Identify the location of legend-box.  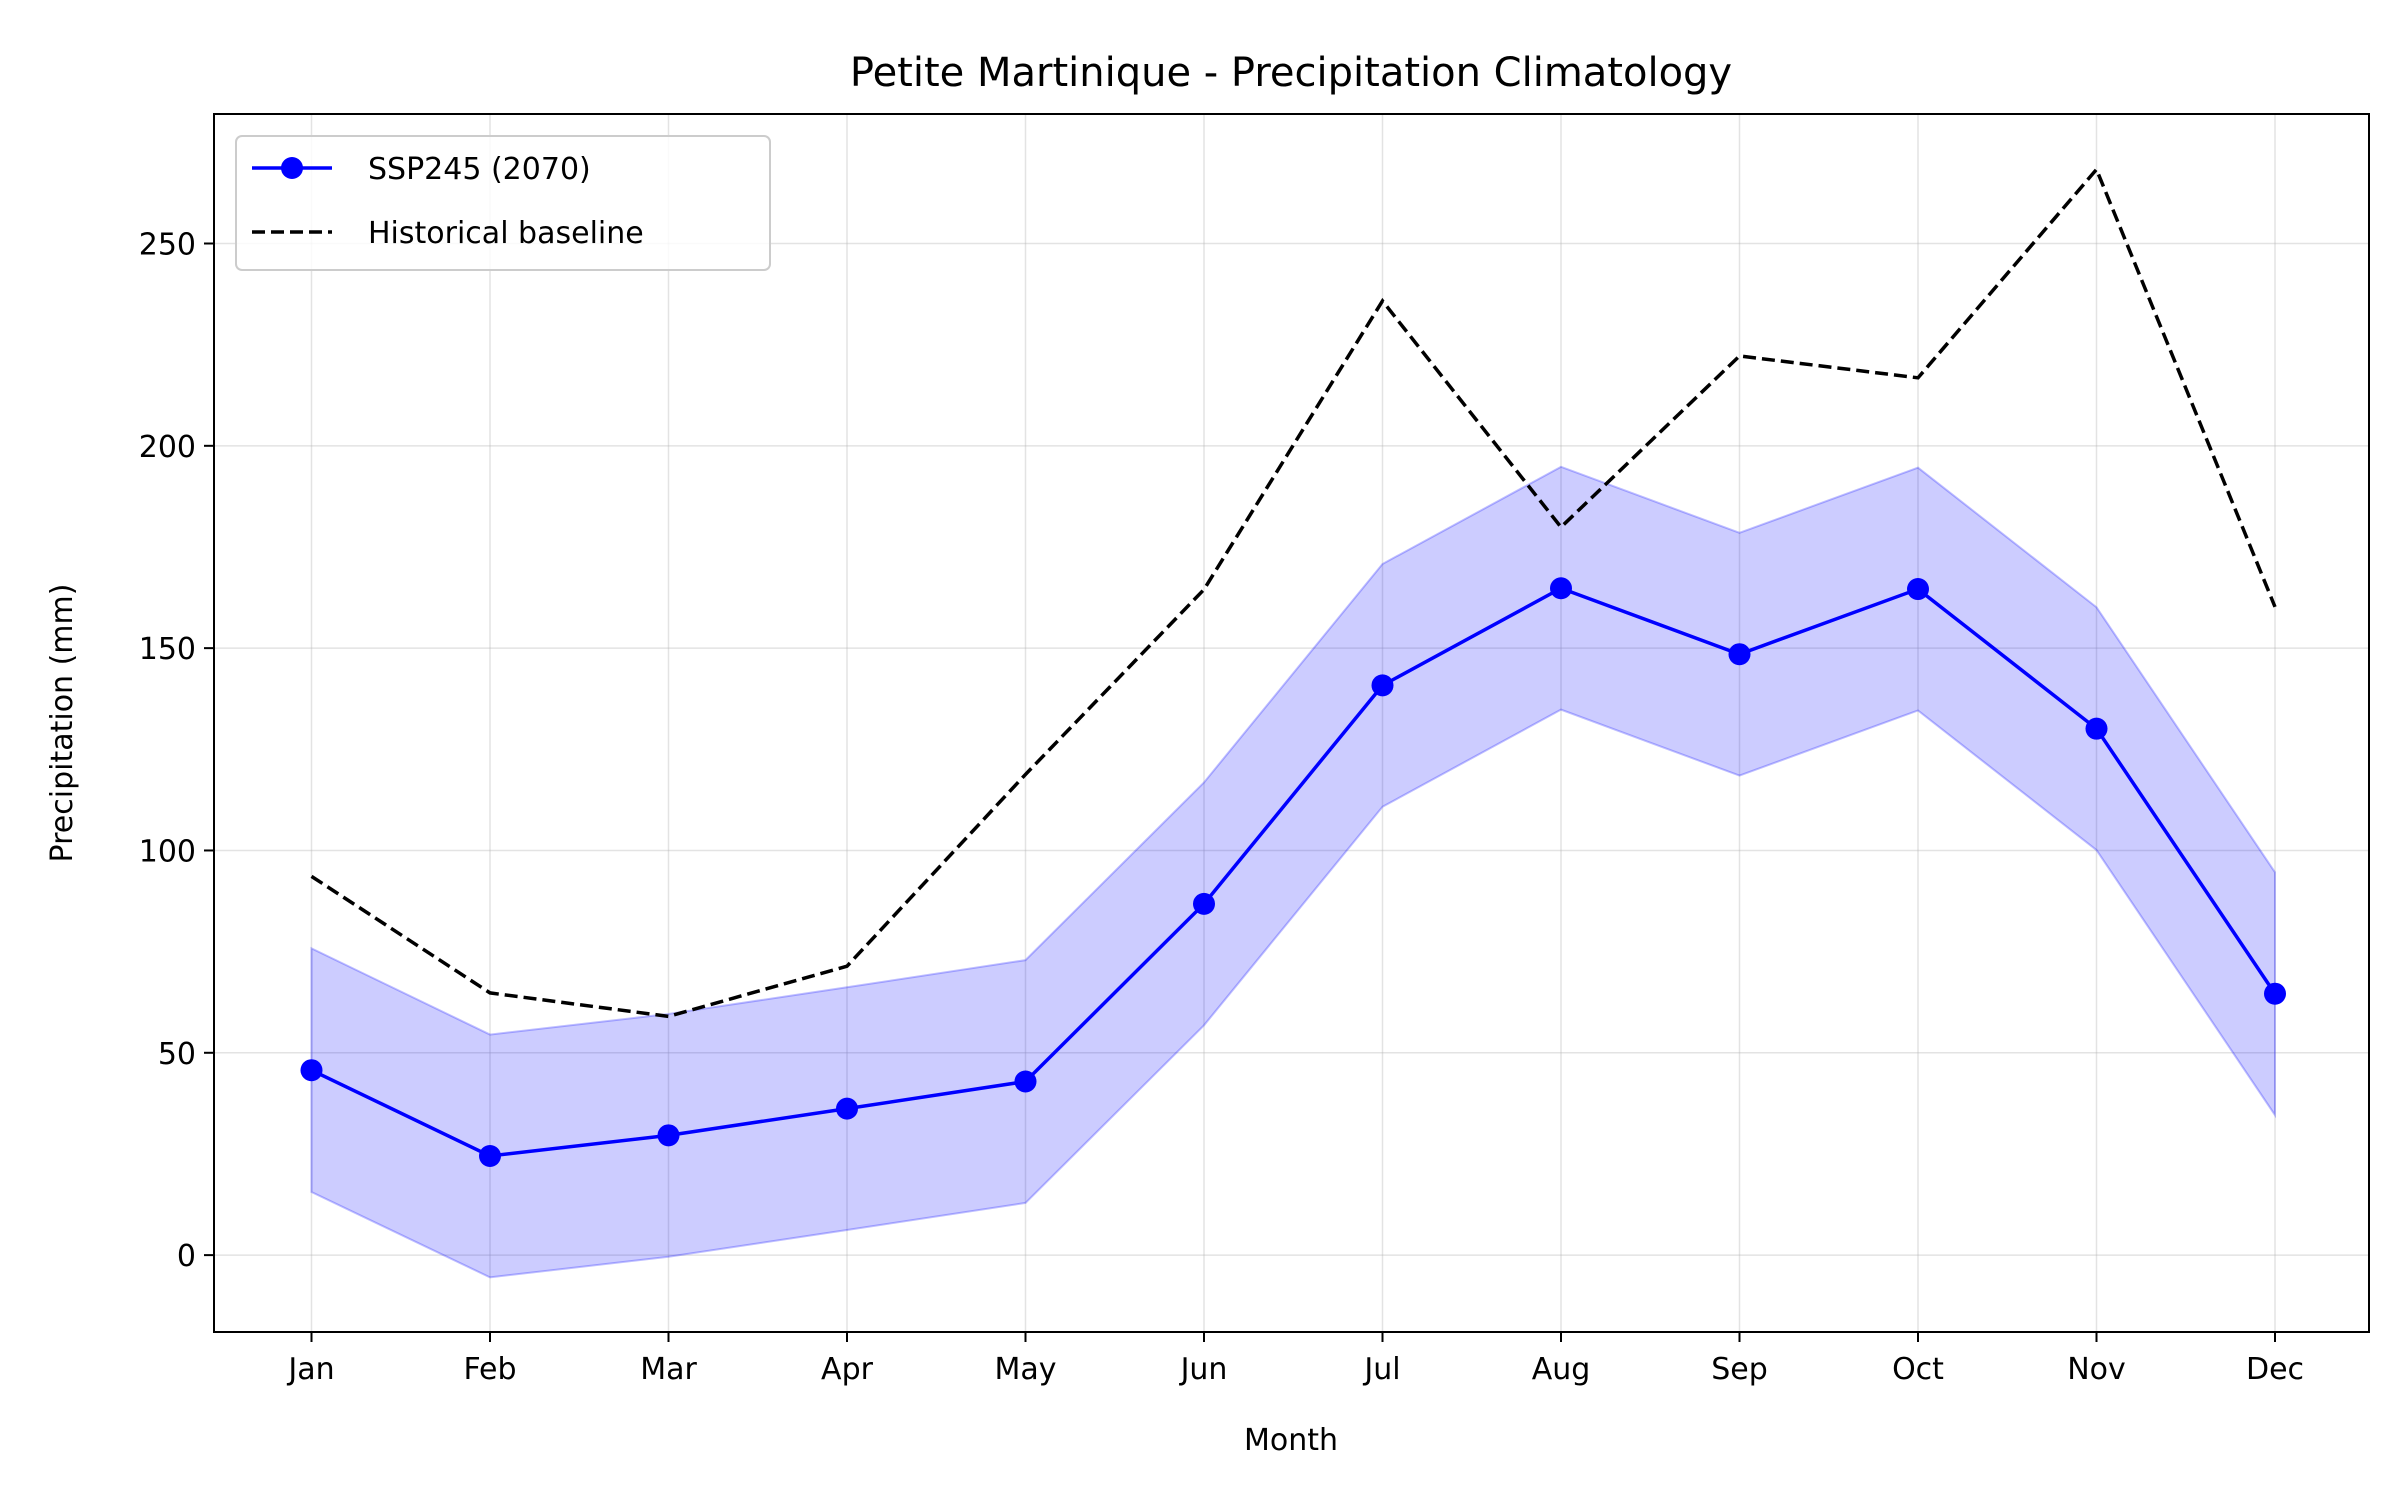
(503, 203).